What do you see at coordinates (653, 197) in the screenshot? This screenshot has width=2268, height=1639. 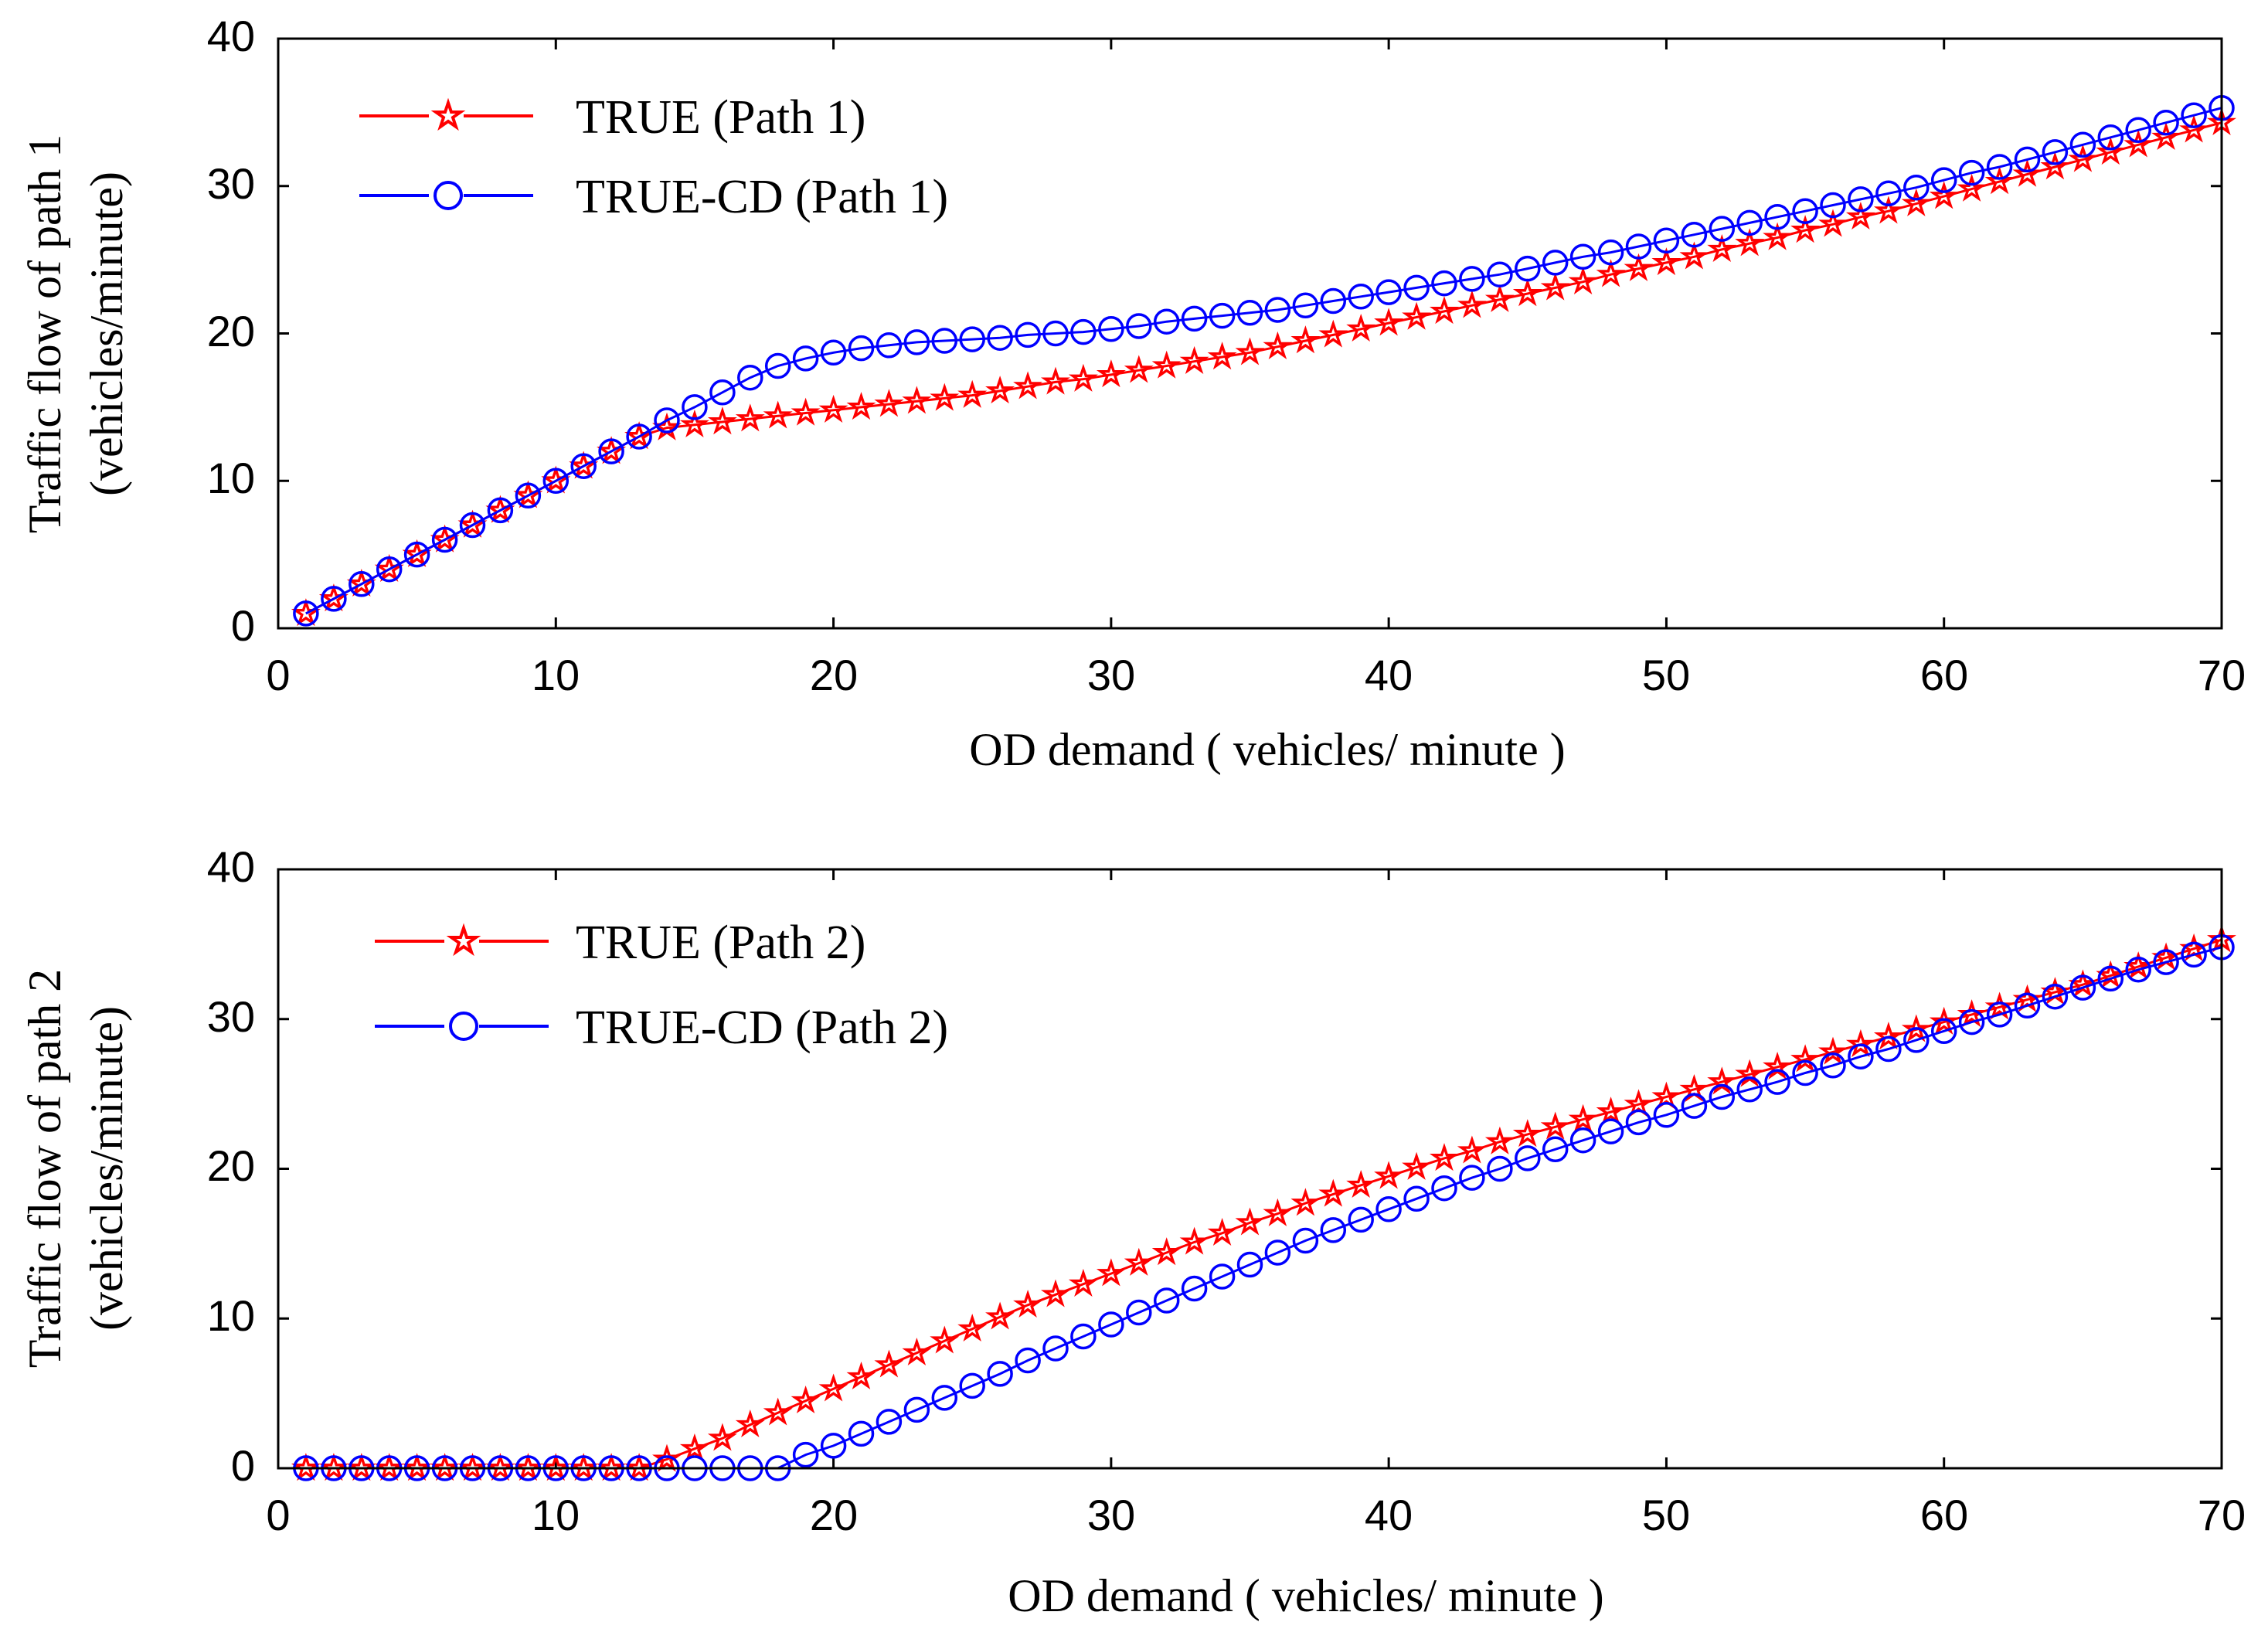 I see `legend-entry-true-cd-path-1: TRUE-CD (Path 1)` at bounding box center [653, 197].